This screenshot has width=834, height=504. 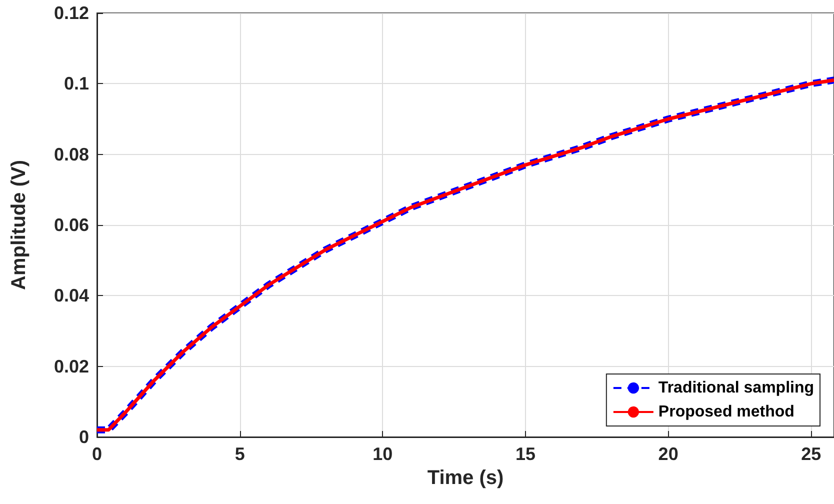 I want to click on y-axis-title: Amplitude (V), so click(x=19, y=225).